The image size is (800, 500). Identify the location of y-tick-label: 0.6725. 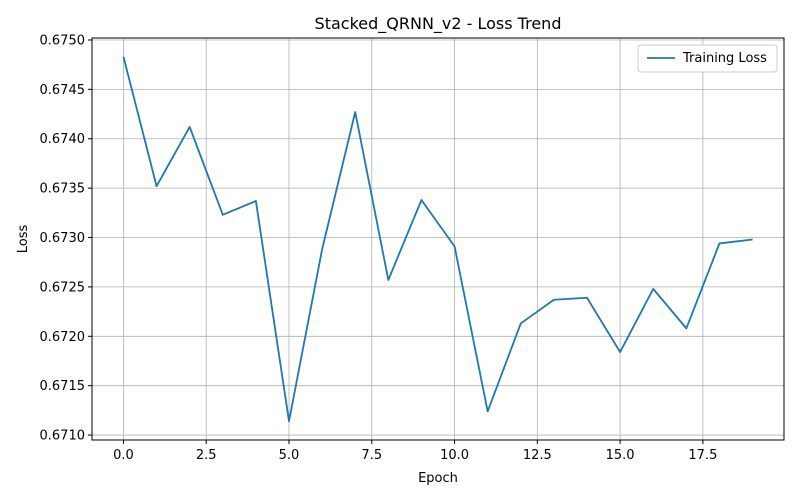
(63, 287).